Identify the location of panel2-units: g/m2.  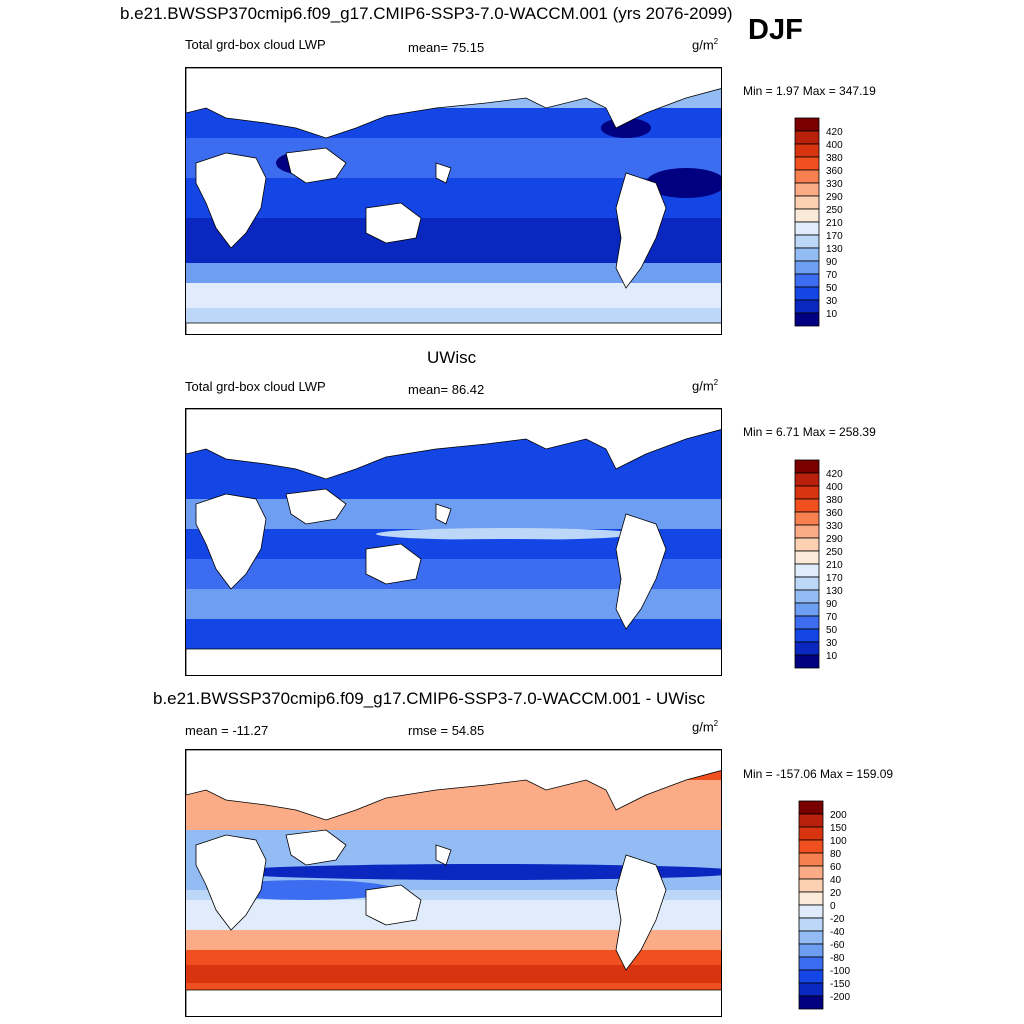
(705, 386).